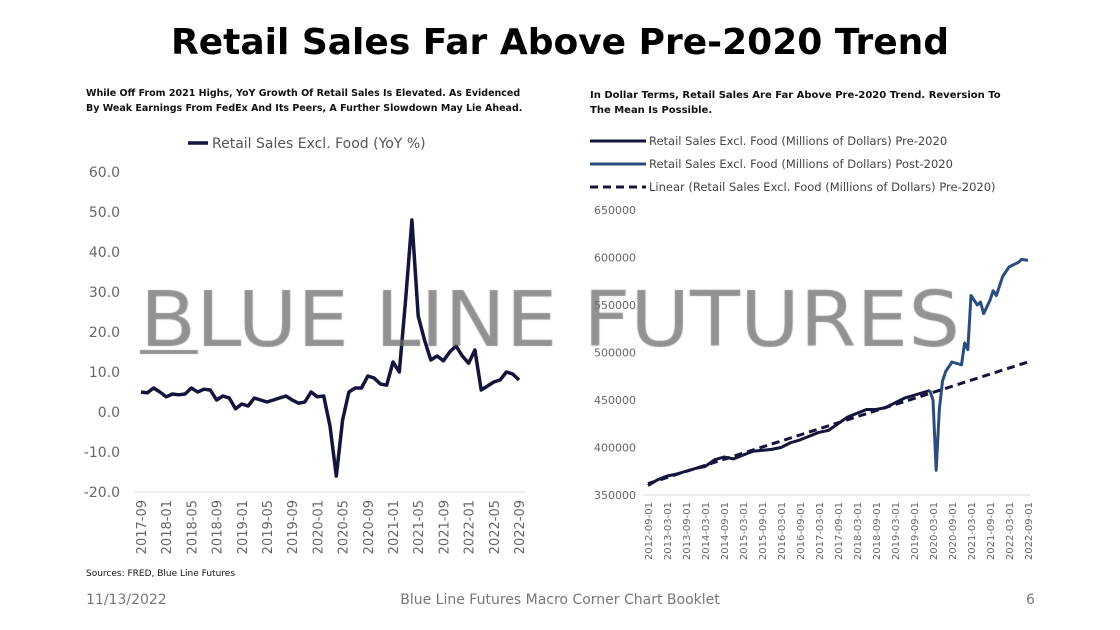 The image size is (1120, 630). Describe the element at coordinates (104, 173) in the screenshot. I see `y-tick-label: 60.0` at that location.